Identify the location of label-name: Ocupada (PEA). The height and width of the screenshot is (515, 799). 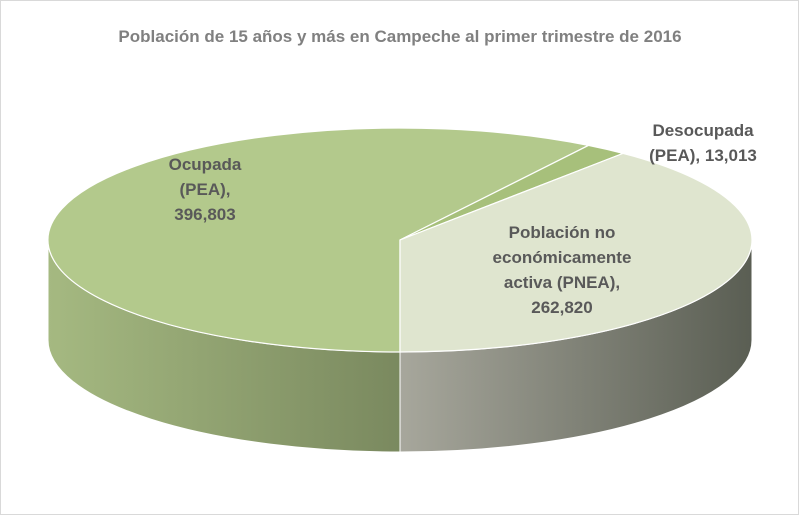
(205, 177).